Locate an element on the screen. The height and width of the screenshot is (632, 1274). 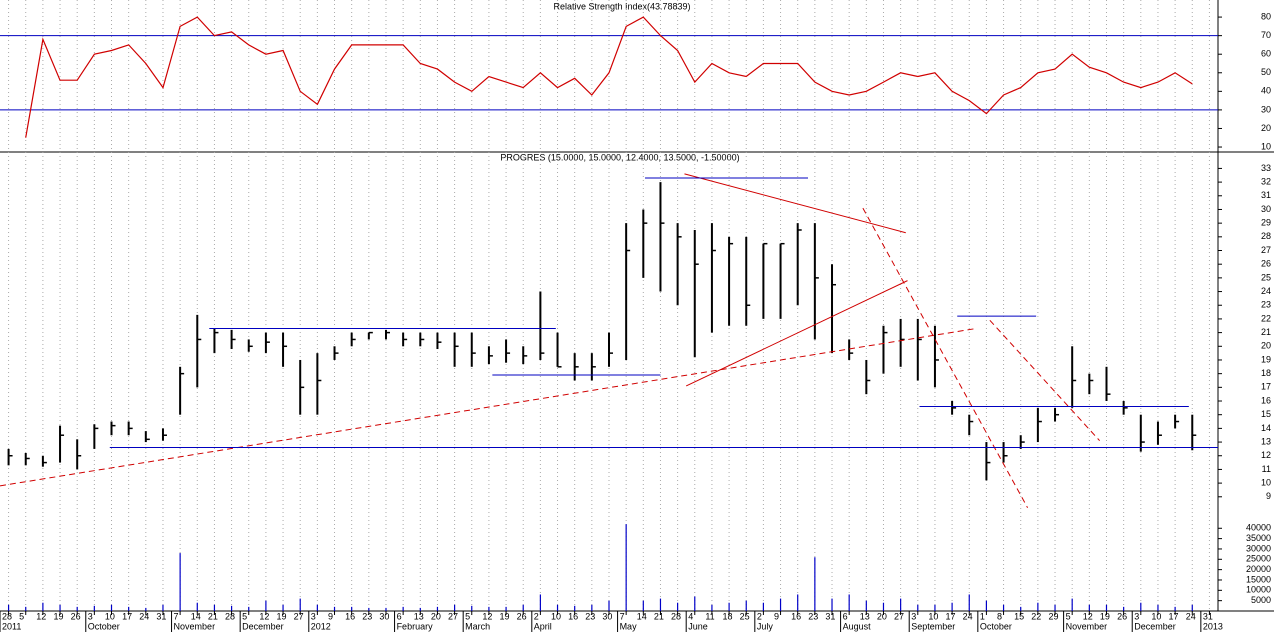
month-label: December is located at coordinates (1155, 626).